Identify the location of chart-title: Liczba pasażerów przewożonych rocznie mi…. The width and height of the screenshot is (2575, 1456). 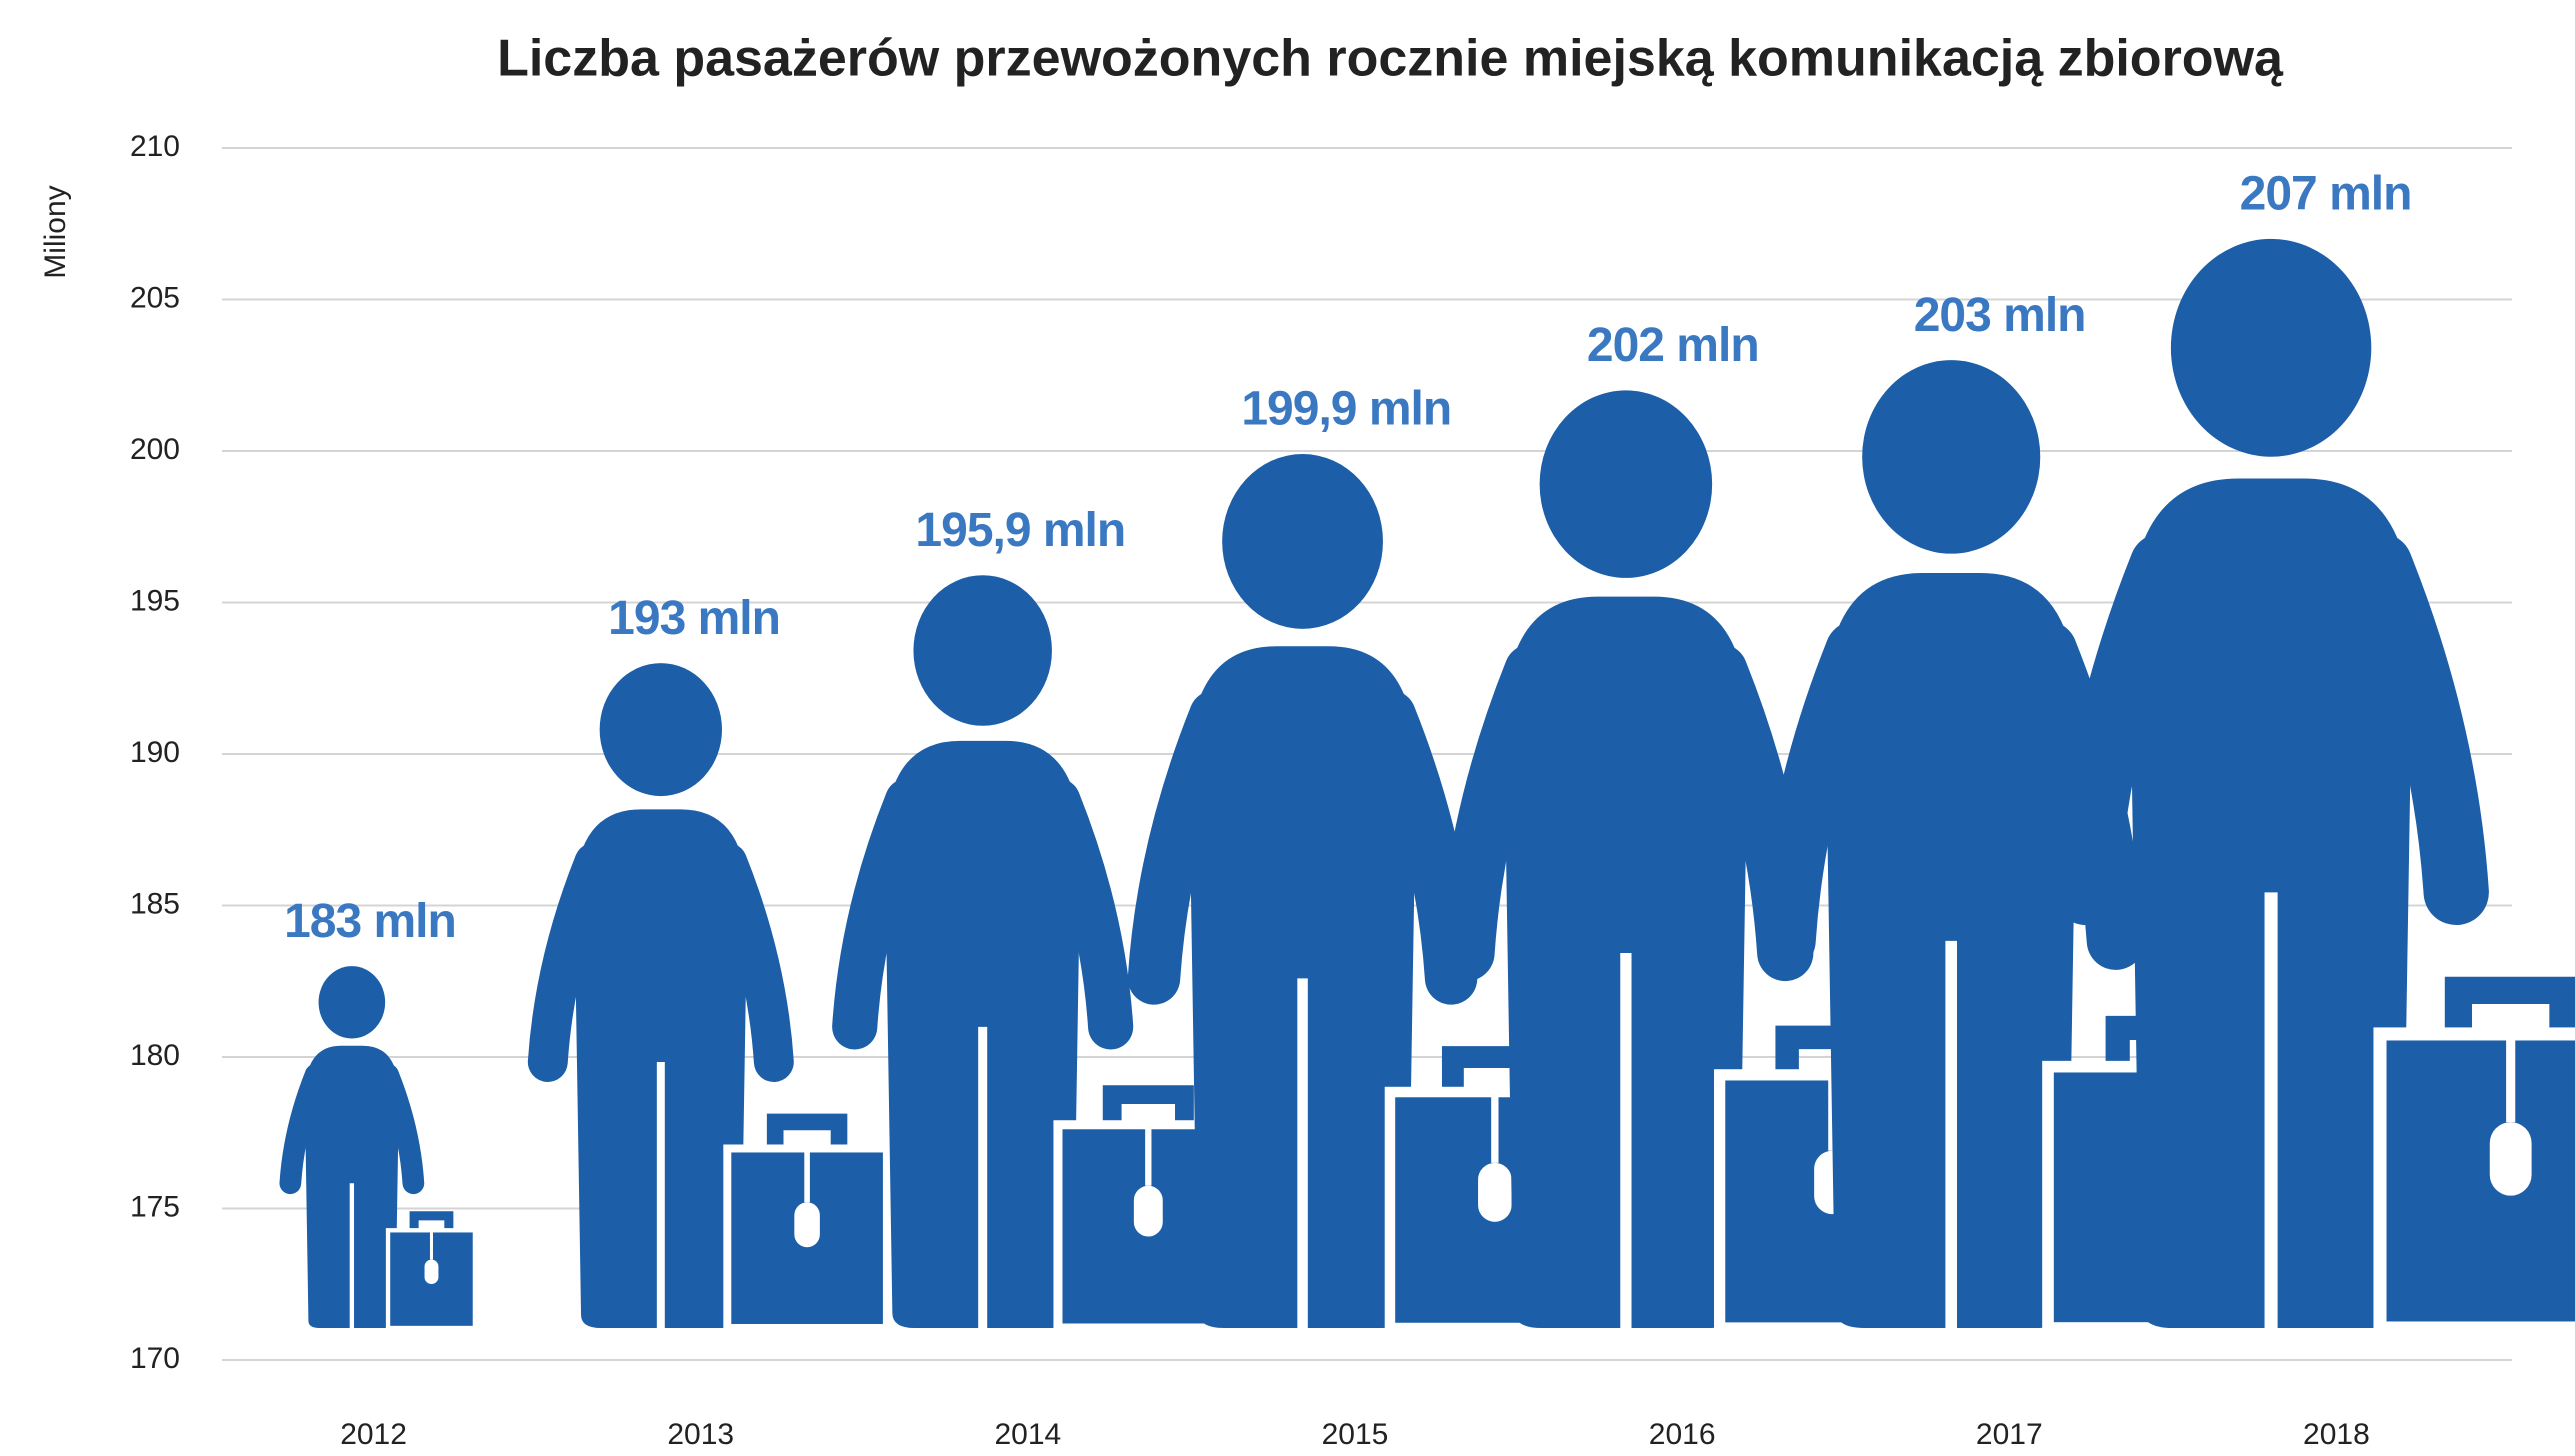
(1390, 59).